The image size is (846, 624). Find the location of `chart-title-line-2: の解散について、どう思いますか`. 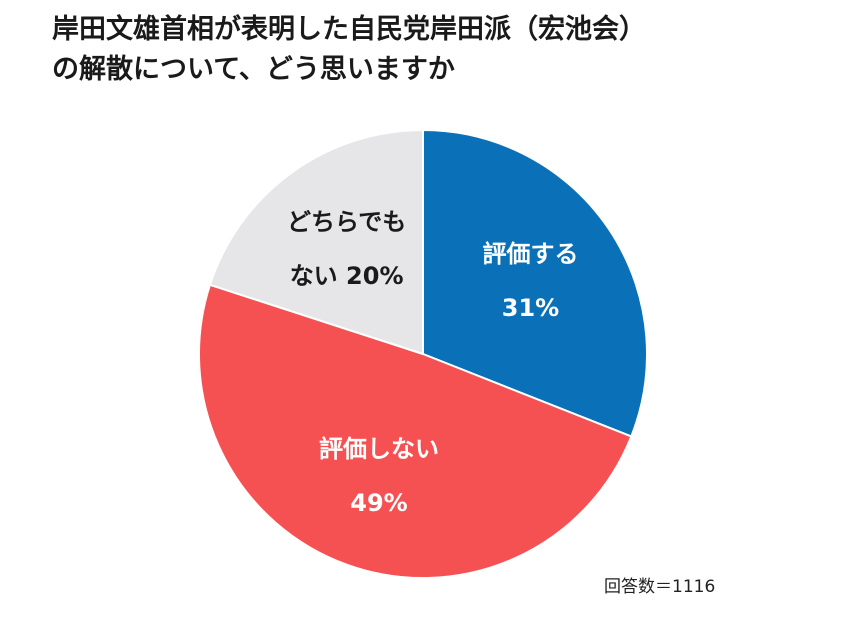

chart-title-line-2: の解散について、どう思いますか is located at coordinates (253, 69).